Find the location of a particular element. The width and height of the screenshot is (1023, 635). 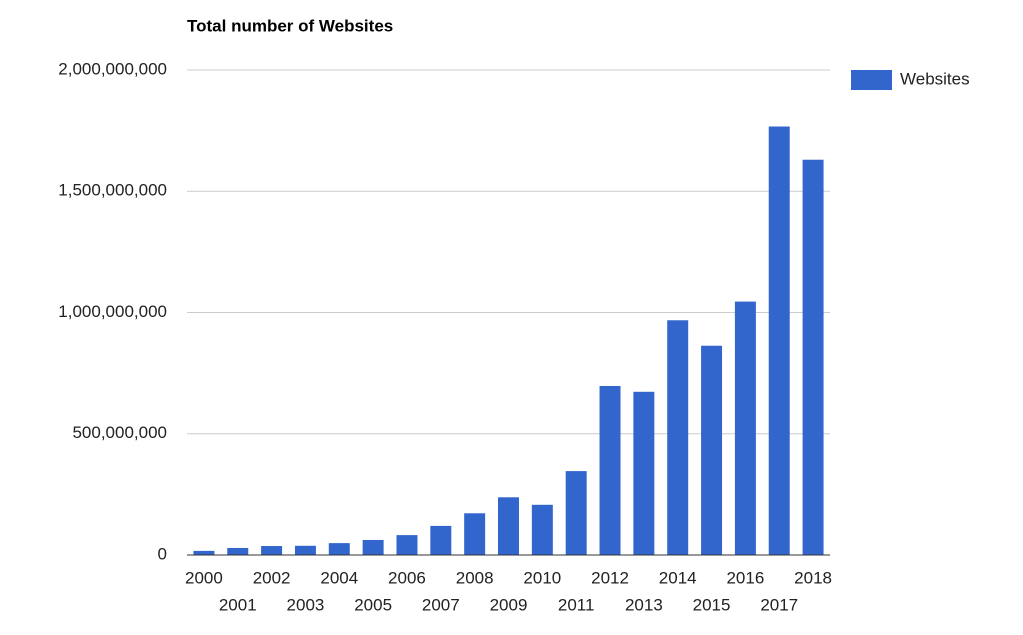

x-tick-label: 2006 is located at coordinates (407, 577).